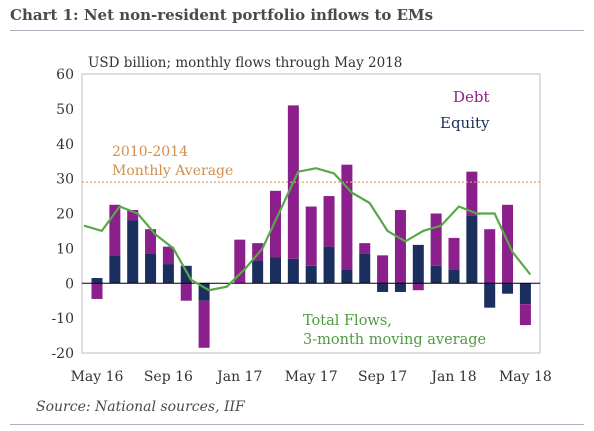 This screenshot has height=431, width=594. Describe the element at coordinates (465, 123) in the screenshot. I see `legend-equity: Equity` at that location.